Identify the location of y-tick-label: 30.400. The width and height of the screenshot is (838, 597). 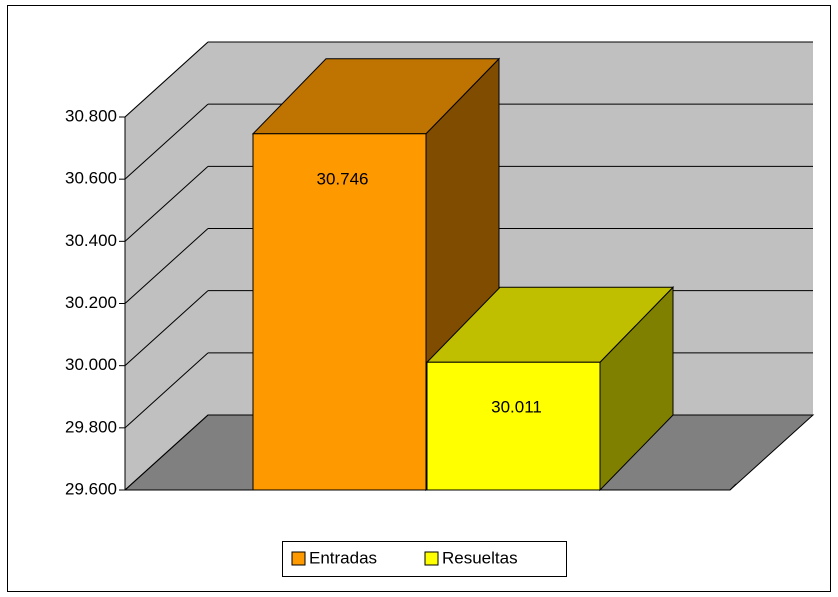
(91, 240).